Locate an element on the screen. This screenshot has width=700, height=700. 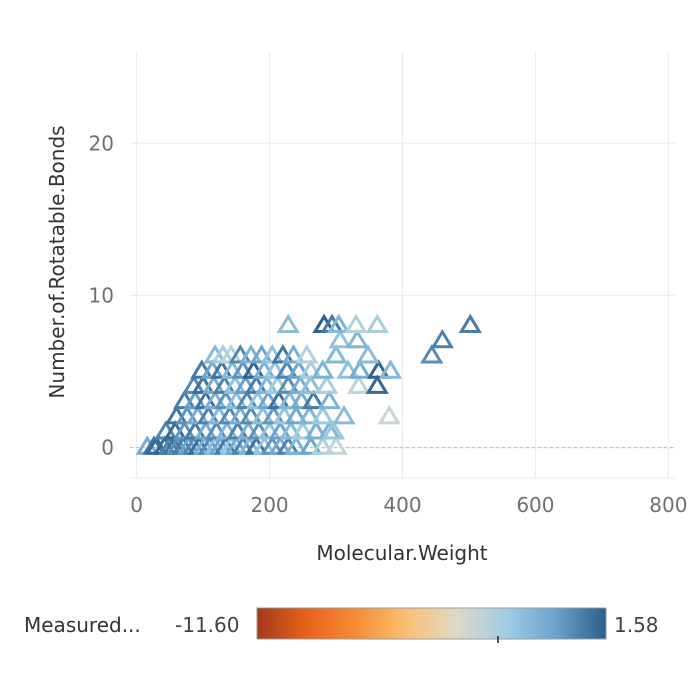
y-axis-title: Number.of.Rotatable.Bonds is located at coordinates (57, 261).